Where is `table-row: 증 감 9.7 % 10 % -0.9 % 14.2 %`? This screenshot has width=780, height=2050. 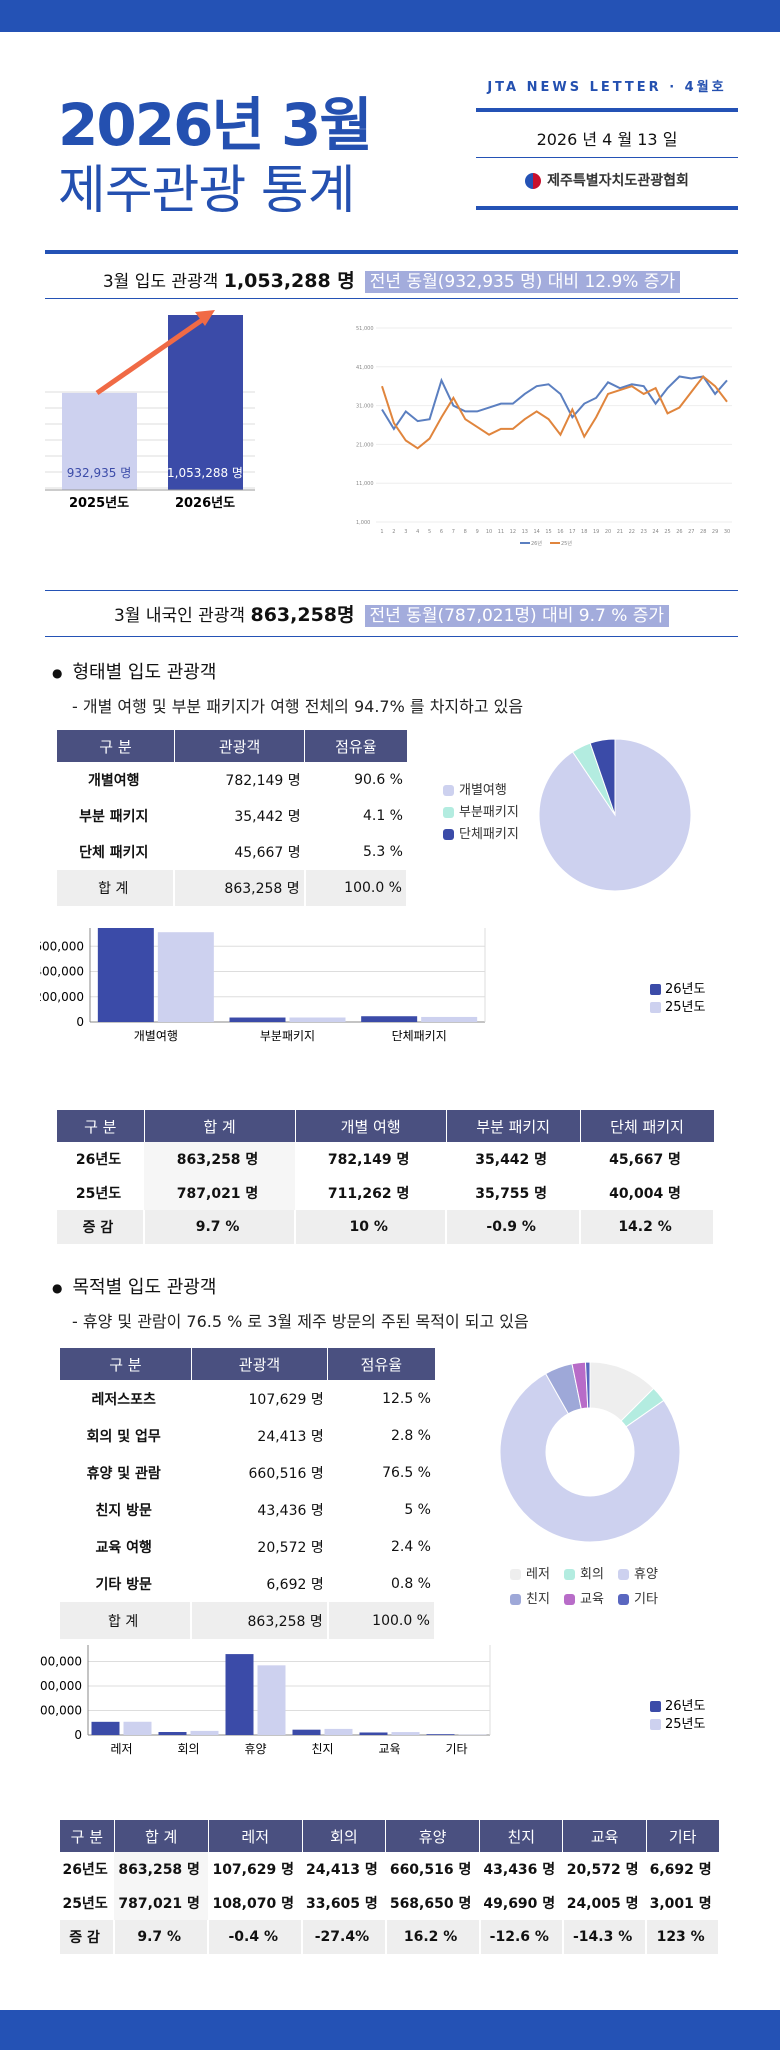 table-row: 증 감 9.7 % 10 % -0.9 % 14.2 % is located at coordinates (386, 1227).